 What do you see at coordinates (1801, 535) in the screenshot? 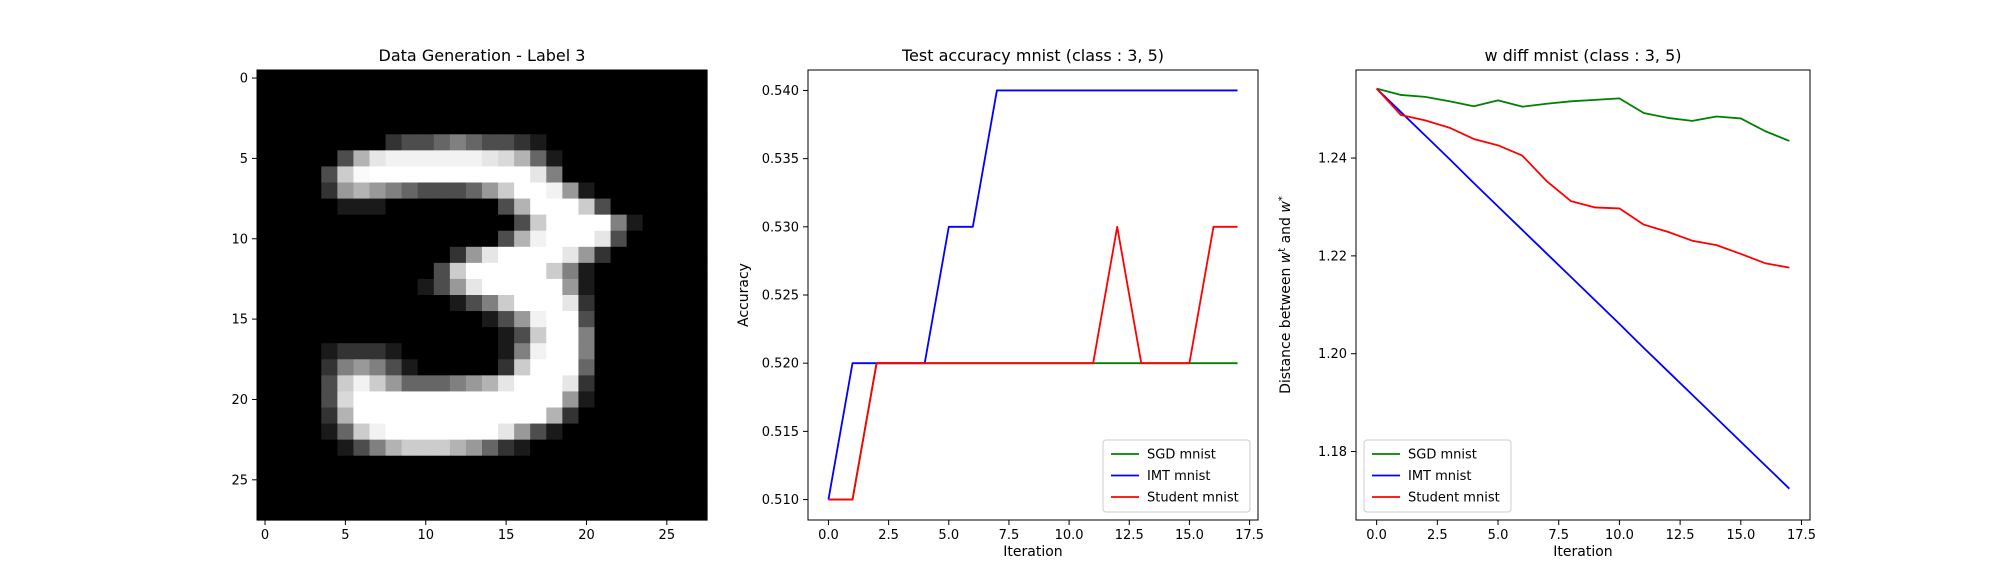
I see `x-tick-label: 17.5` at bounding box center [1801, 535].